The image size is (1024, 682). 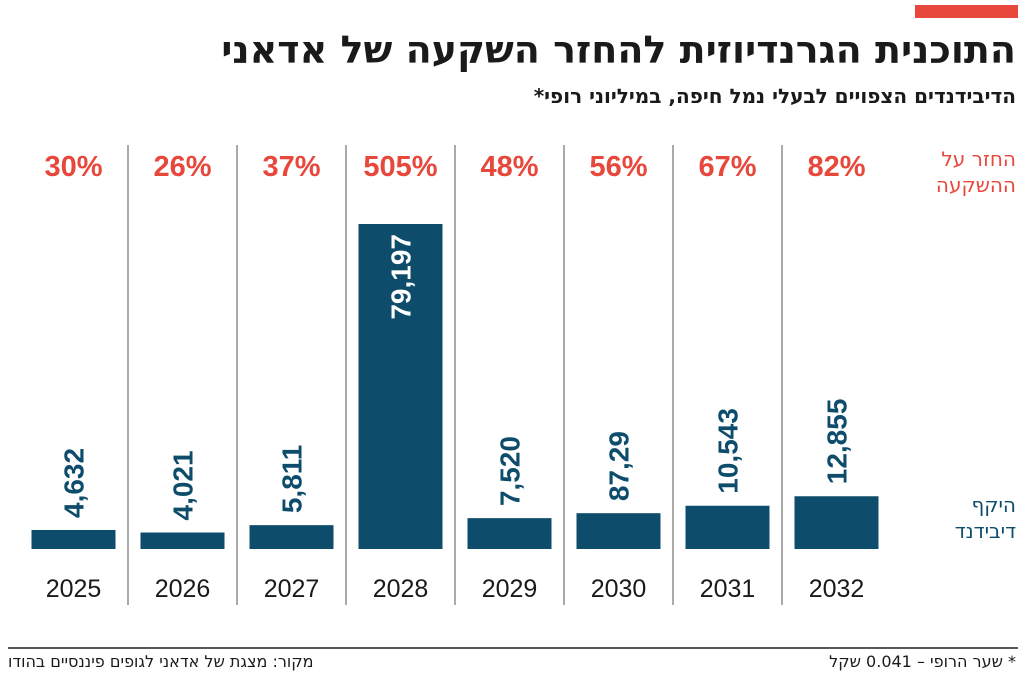 I want to click on x-tick-label: 2031, so click(x=728, y=589).